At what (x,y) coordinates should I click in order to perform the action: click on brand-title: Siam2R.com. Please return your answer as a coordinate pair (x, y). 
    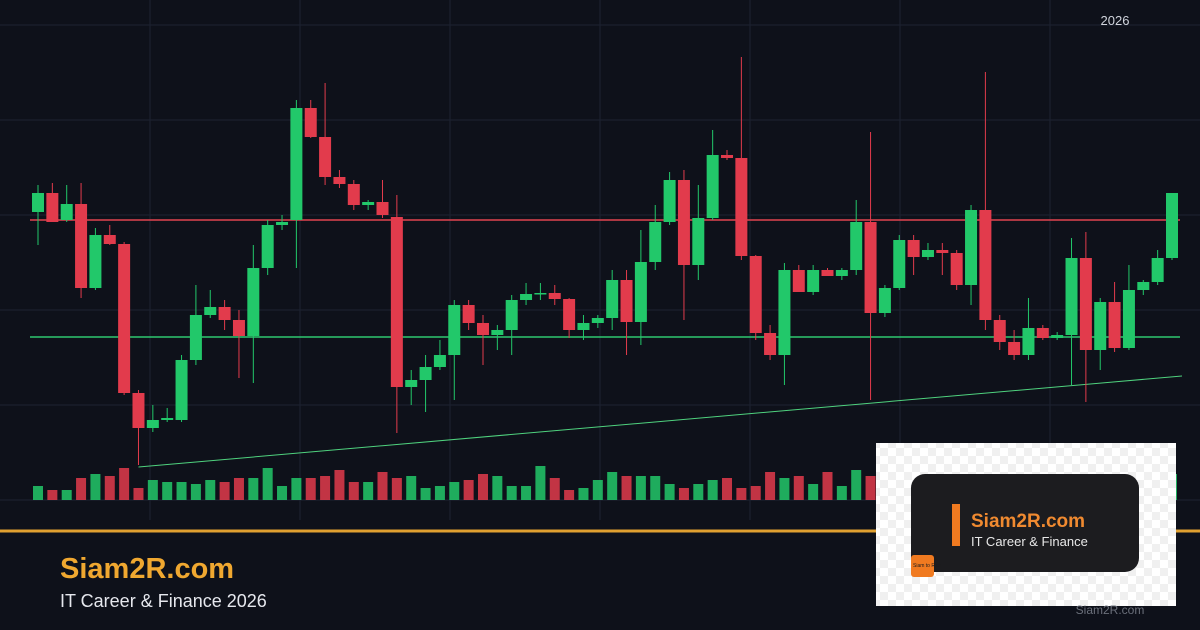
    Looking at the image, I should click on (147, 569).